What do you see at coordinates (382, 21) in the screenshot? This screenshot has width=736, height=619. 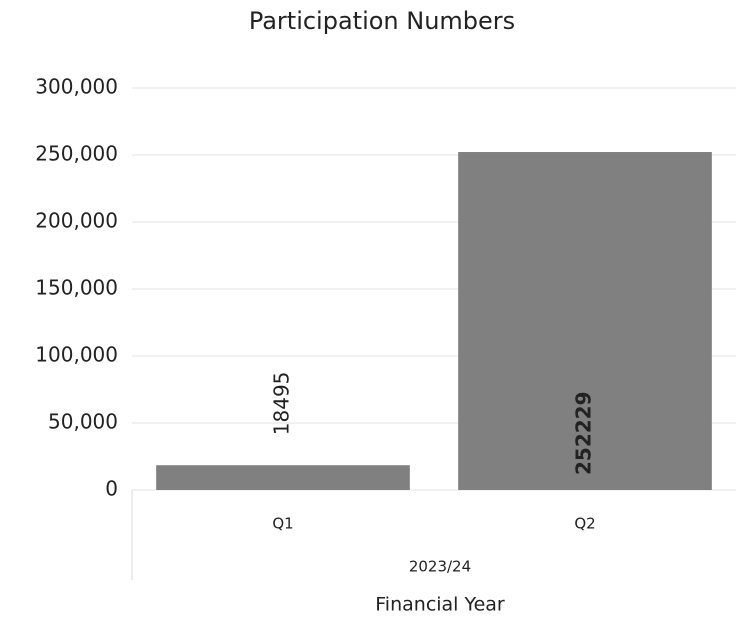 I see `chart-title: Participation Numbers` at bounding box center [382, 21].